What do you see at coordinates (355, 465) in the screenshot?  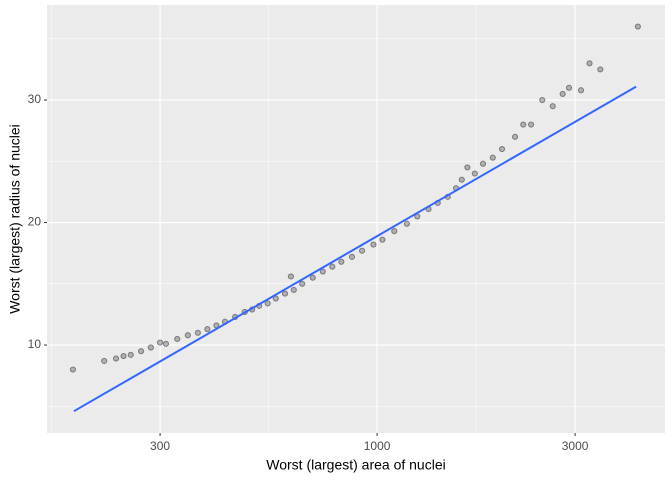 I see `x-axis-title: Worst (largest) area of nuclei` at bounding box center [355, 465].